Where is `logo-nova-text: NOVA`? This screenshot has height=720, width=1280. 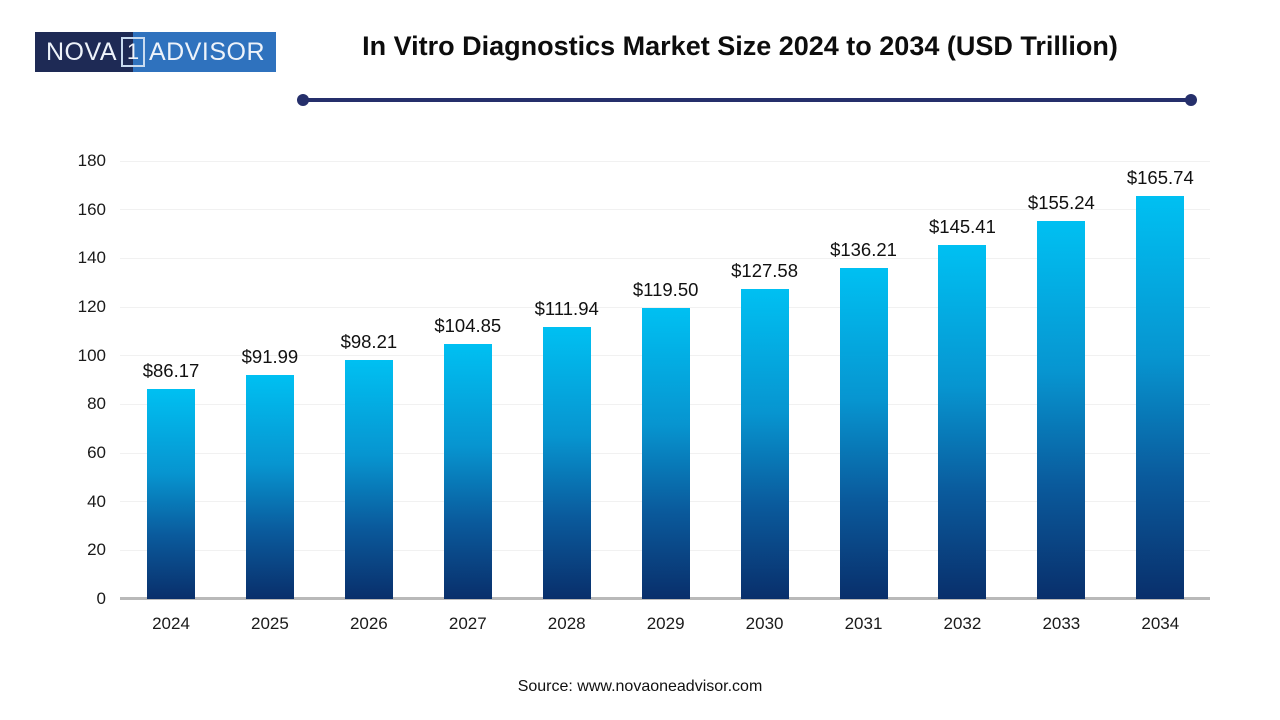 logo-nova-text: NOVA is located at coordinates (81, 51).